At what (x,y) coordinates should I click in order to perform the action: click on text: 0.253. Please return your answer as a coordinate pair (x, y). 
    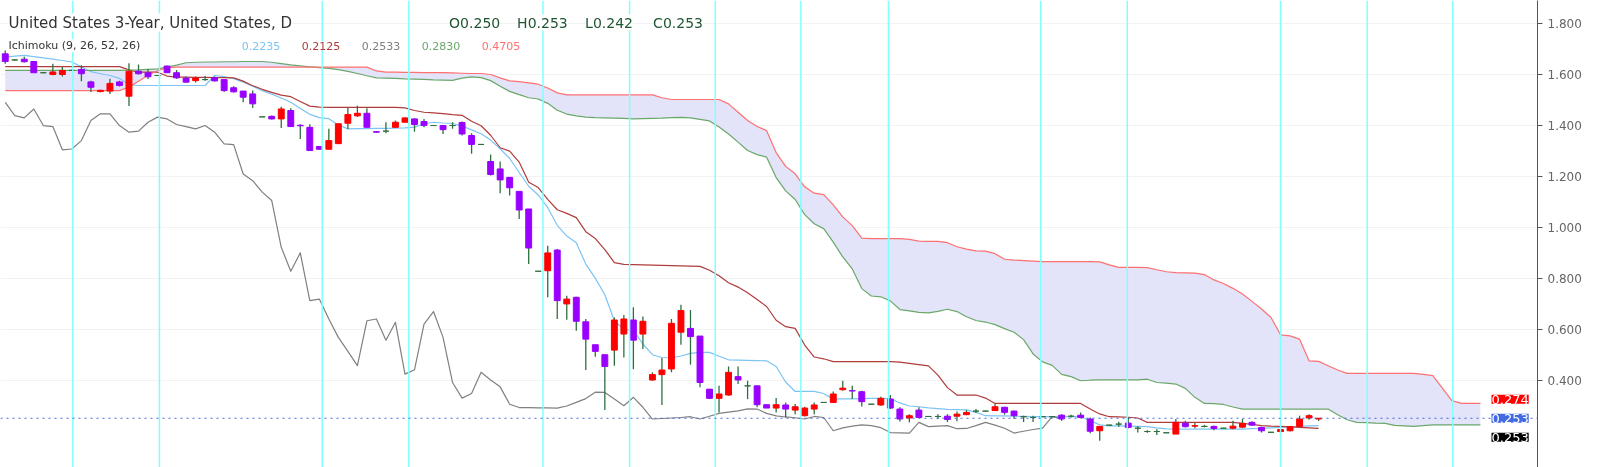
    Looking at the image, I should click on (1510, 437).